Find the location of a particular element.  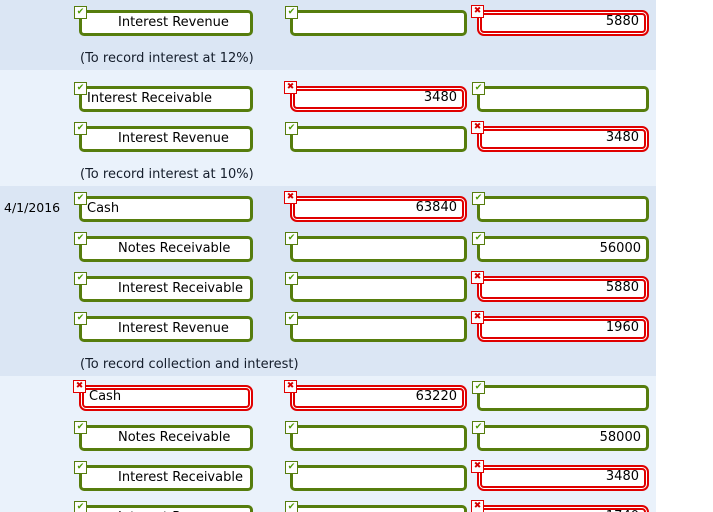

credit-amount-input-value: 58000 is located at coordinates (620, 437).